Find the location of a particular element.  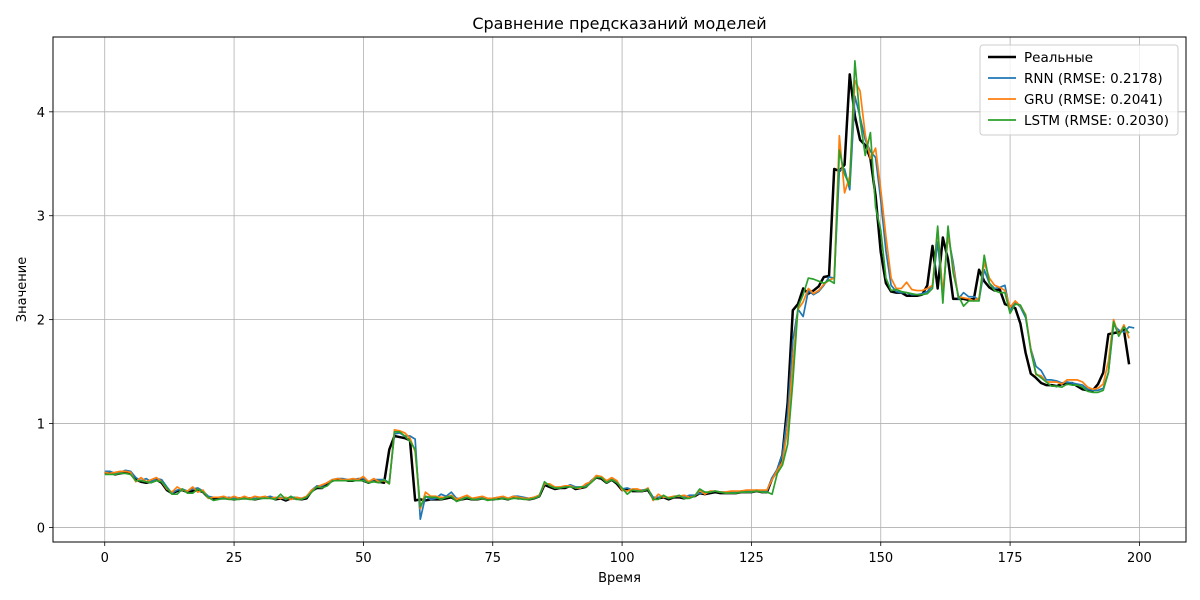

y-tick-label: 2 is located at coordinates (41, 321).